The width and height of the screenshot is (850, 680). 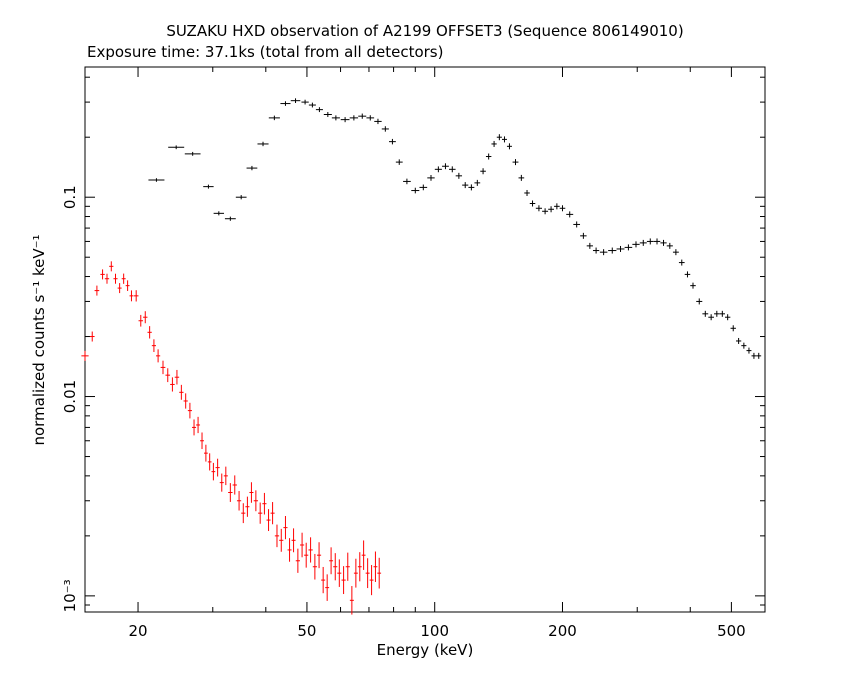 I want to click on x-tick-label: 50, so click(x=306, y=631).